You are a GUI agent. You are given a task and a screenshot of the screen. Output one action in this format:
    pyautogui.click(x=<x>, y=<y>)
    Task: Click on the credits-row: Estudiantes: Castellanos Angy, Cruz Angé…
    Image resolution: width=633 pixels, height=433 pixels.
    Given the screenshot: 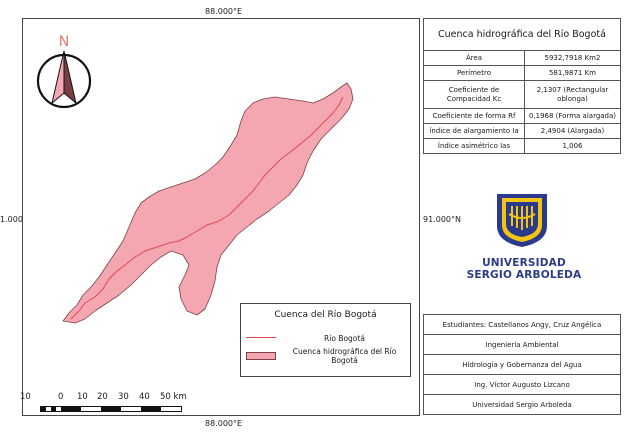 What is the action you would take?
    pyautogui.click(x=522, y=324)
    